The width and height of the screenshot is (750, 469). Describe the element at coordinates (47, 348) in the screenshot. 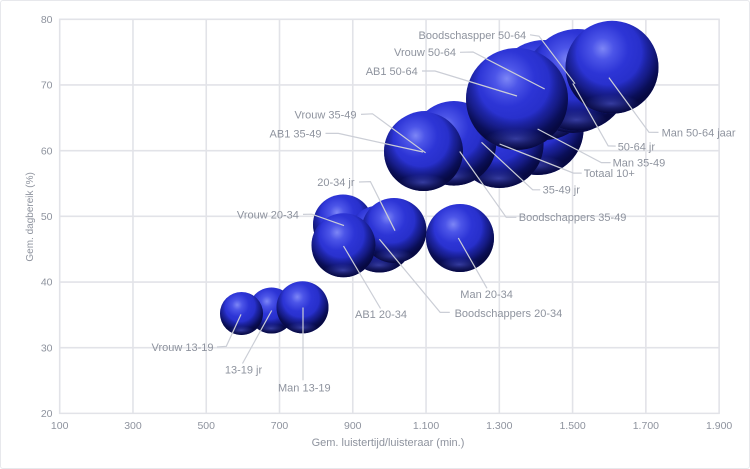

I see `svg-text: 30` at that location.